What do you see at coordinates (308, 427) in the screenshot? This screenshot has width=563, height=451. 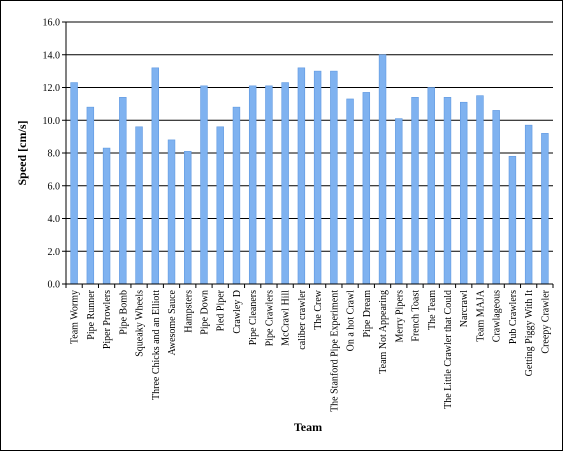 I see `x-axis-title: Team` at bounding box center [308, 427].